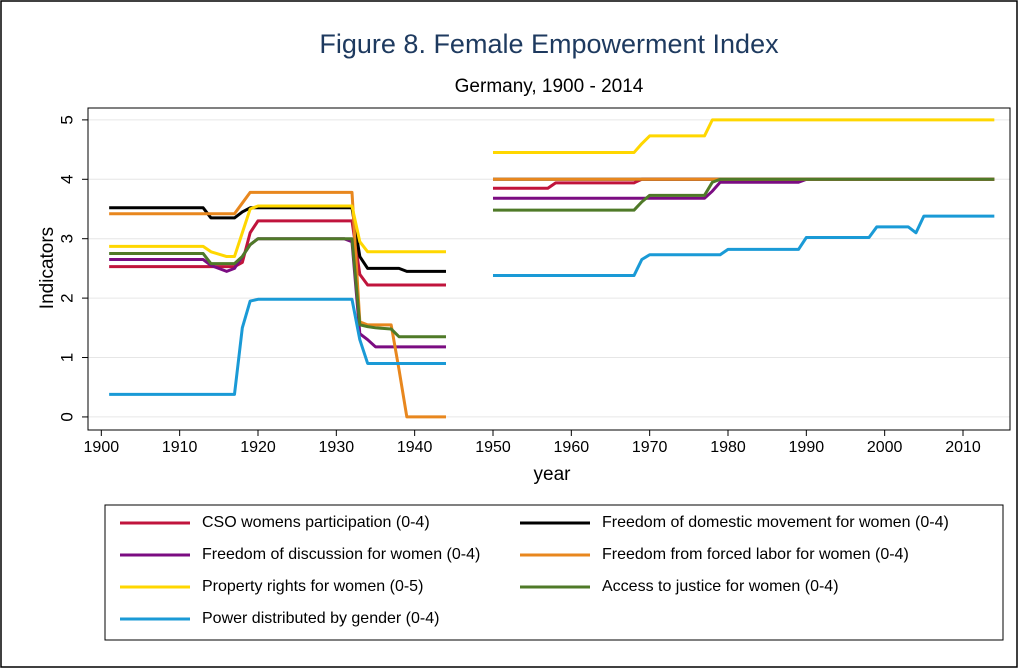 This screenshot has height=668, width=1018. Describe the element at coordinates (320, 618) in the screenshot. I see `legend-label: Power distributed by gender (0-4)` at that location.